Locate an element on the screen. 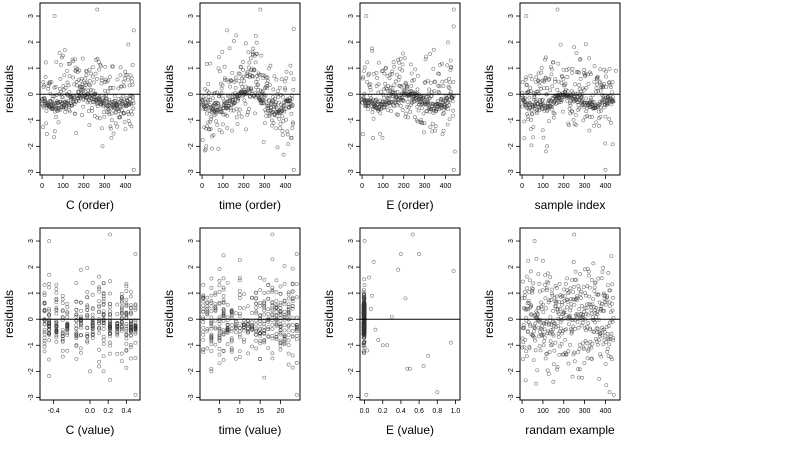 This screenshot has width=800, height=450. x-tick-label: 10 is located at coordinates (240, 411).